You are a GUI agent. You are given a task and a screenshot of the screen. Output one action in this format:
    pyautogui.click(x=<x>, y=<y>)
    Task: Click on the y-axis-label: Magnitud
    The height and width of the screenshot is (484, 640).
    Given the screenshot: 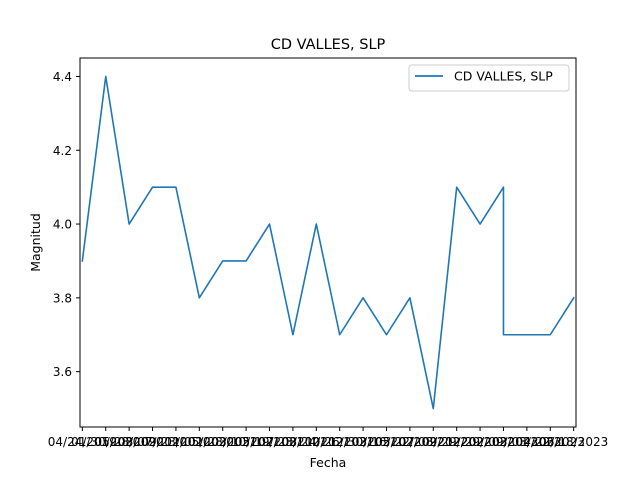 What is the action you would take?
    pyautogui.click(x=35, y=242)
    